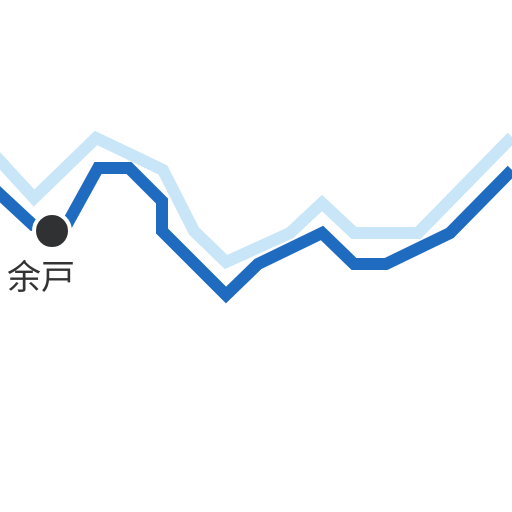 This screenshot has height=512, width=512. Describe the element at coordinates (41, 278) in the screenshot. I see `station-label: 余戸` at that location.